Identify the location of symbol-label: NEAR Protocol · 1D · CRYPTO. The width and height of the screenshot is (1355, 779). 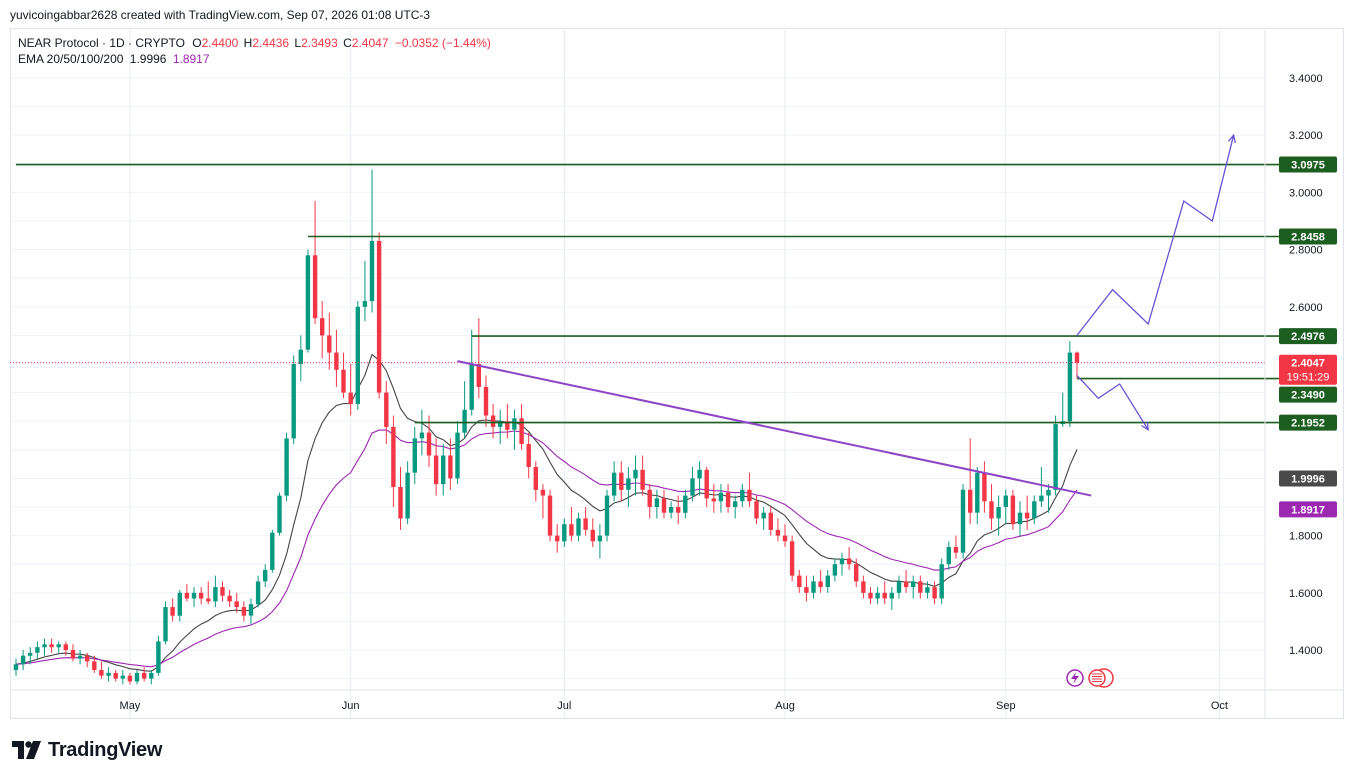
(101, 43).